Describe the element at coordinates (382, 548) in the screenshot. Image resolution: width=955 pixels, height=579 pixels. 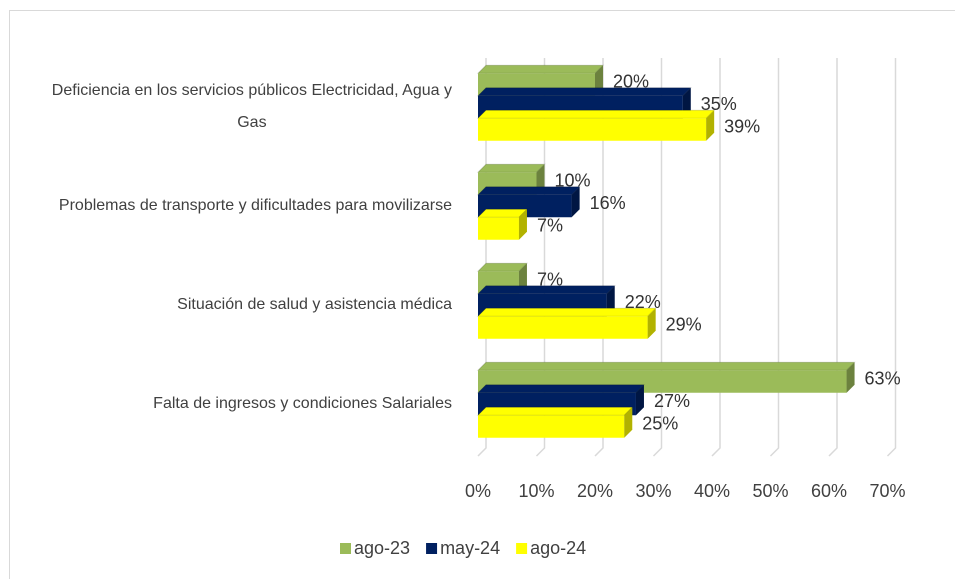
I see `legend-label: ago-23` at that location.